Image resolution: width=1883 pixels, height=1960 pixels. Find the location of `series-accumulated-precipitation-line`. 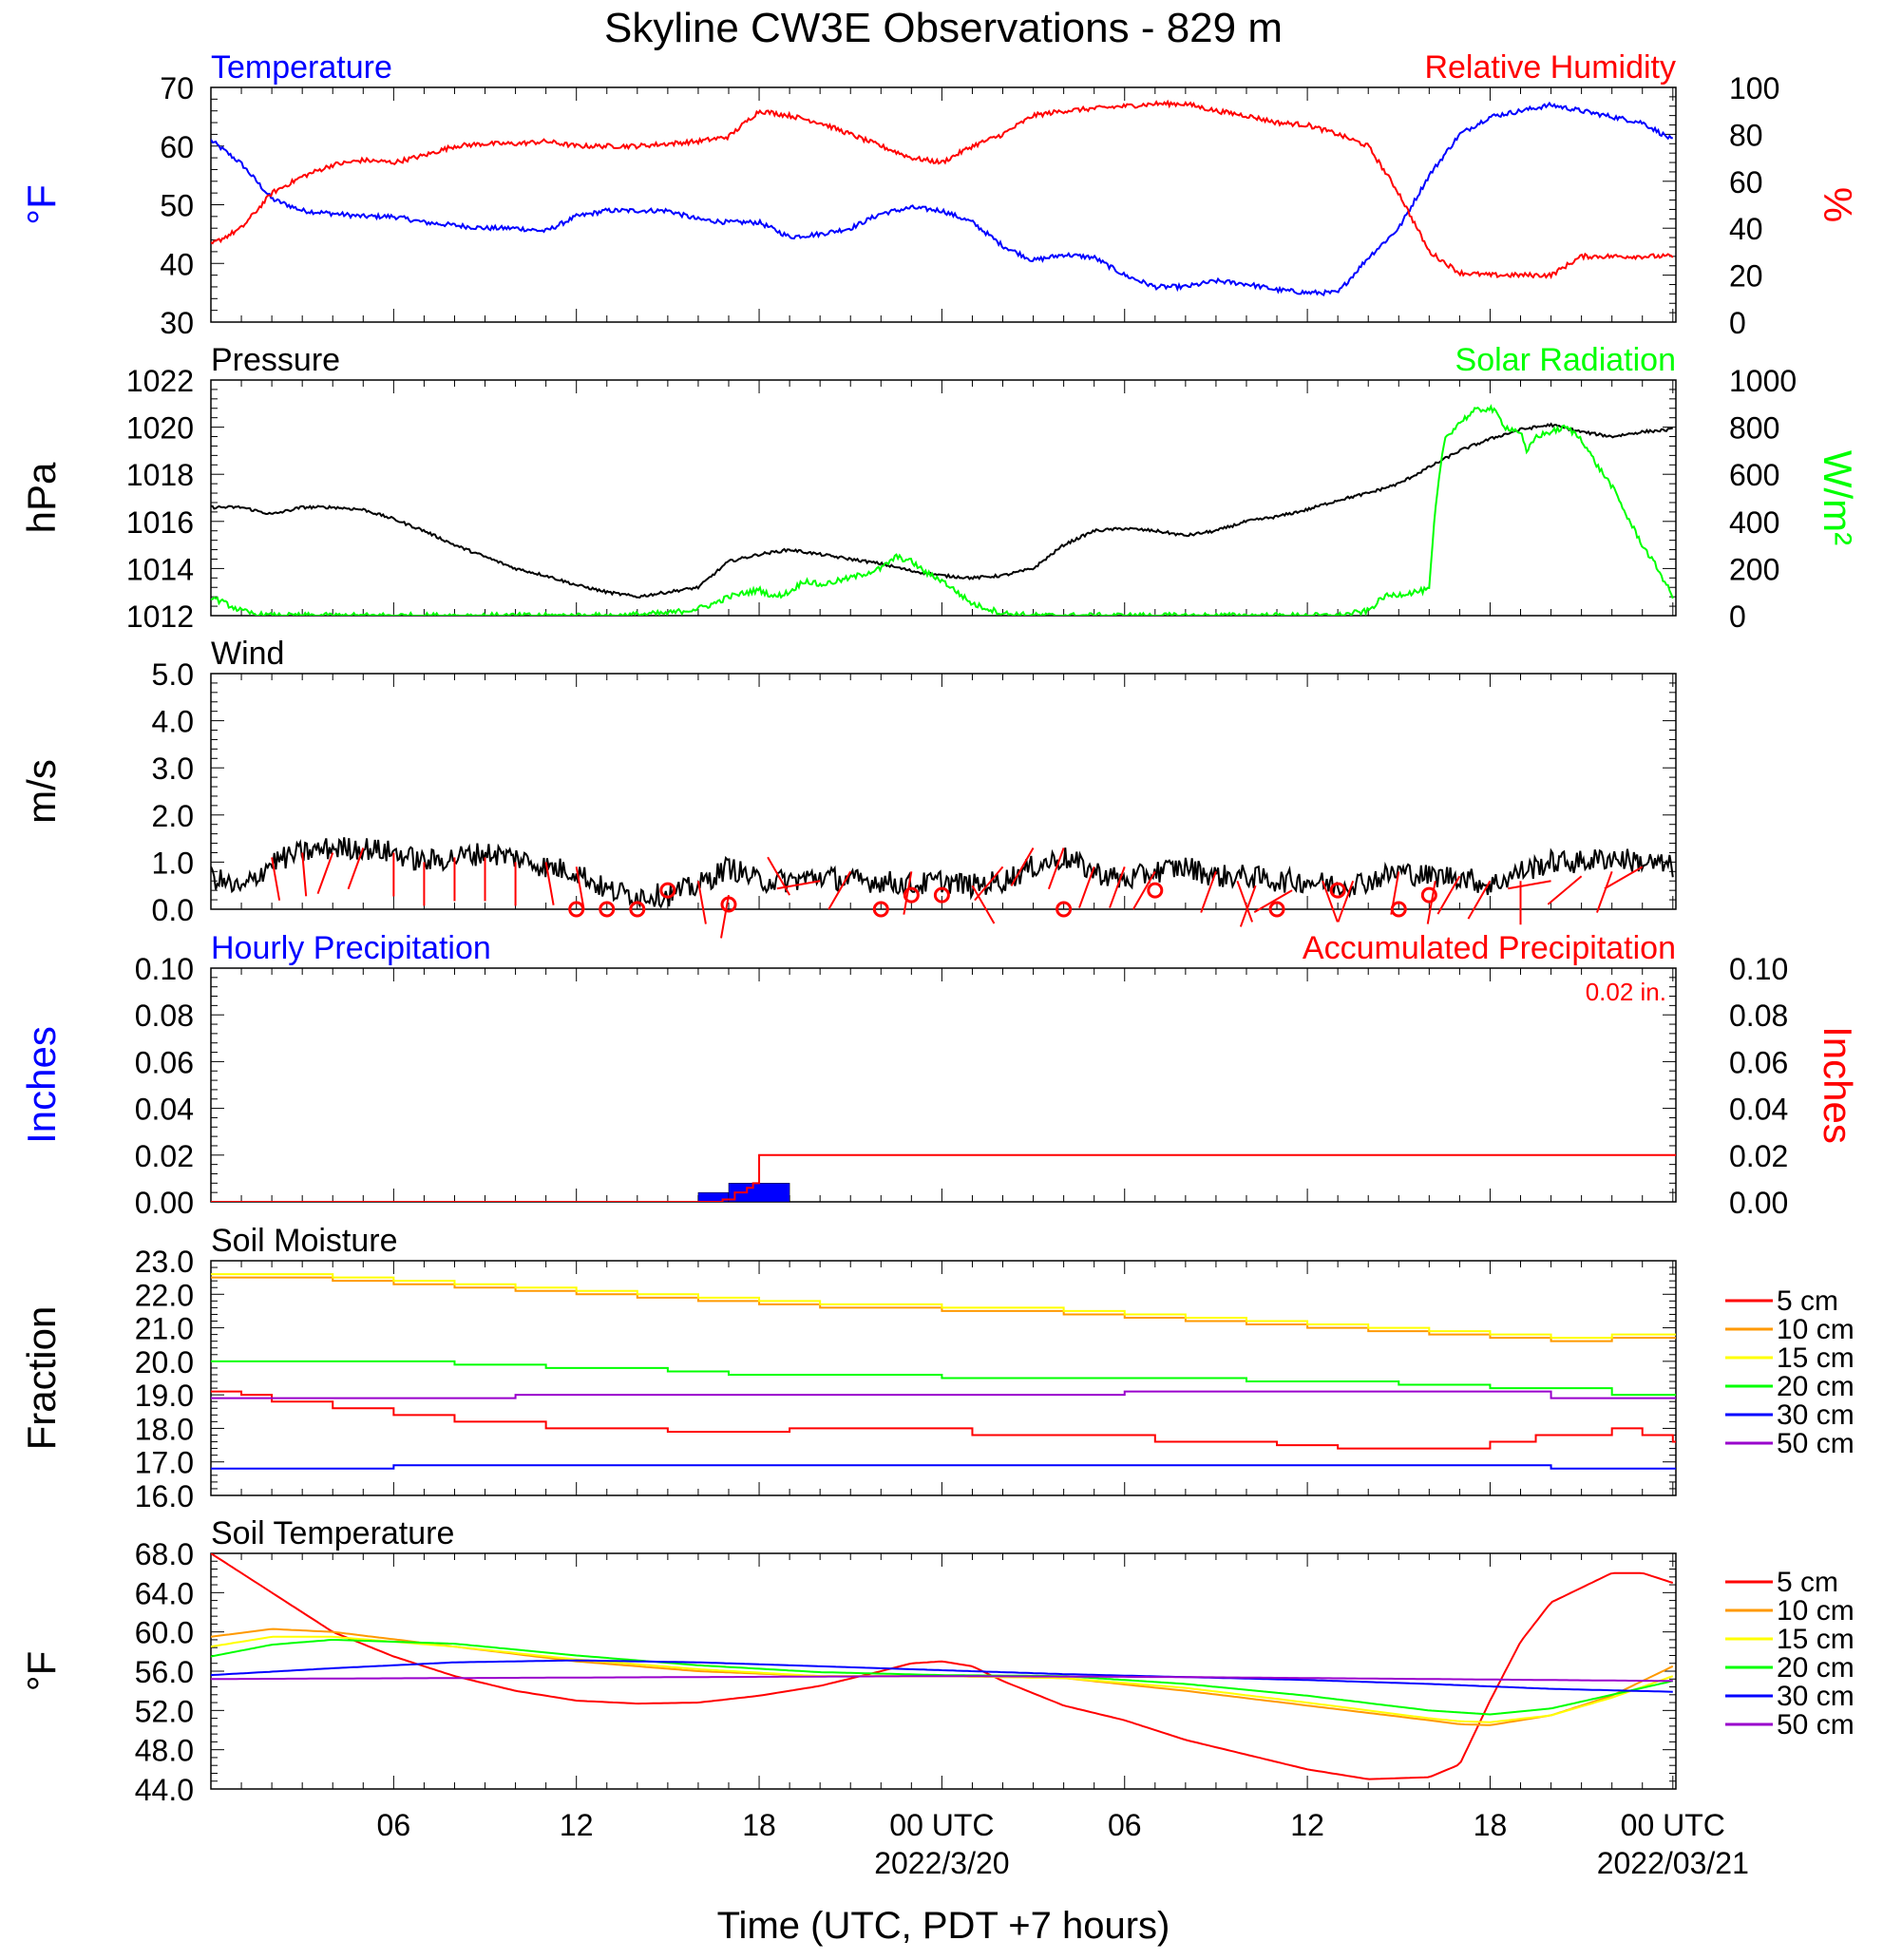

series-accumulated-precipitation-line is located at coordinates (943, 1177).